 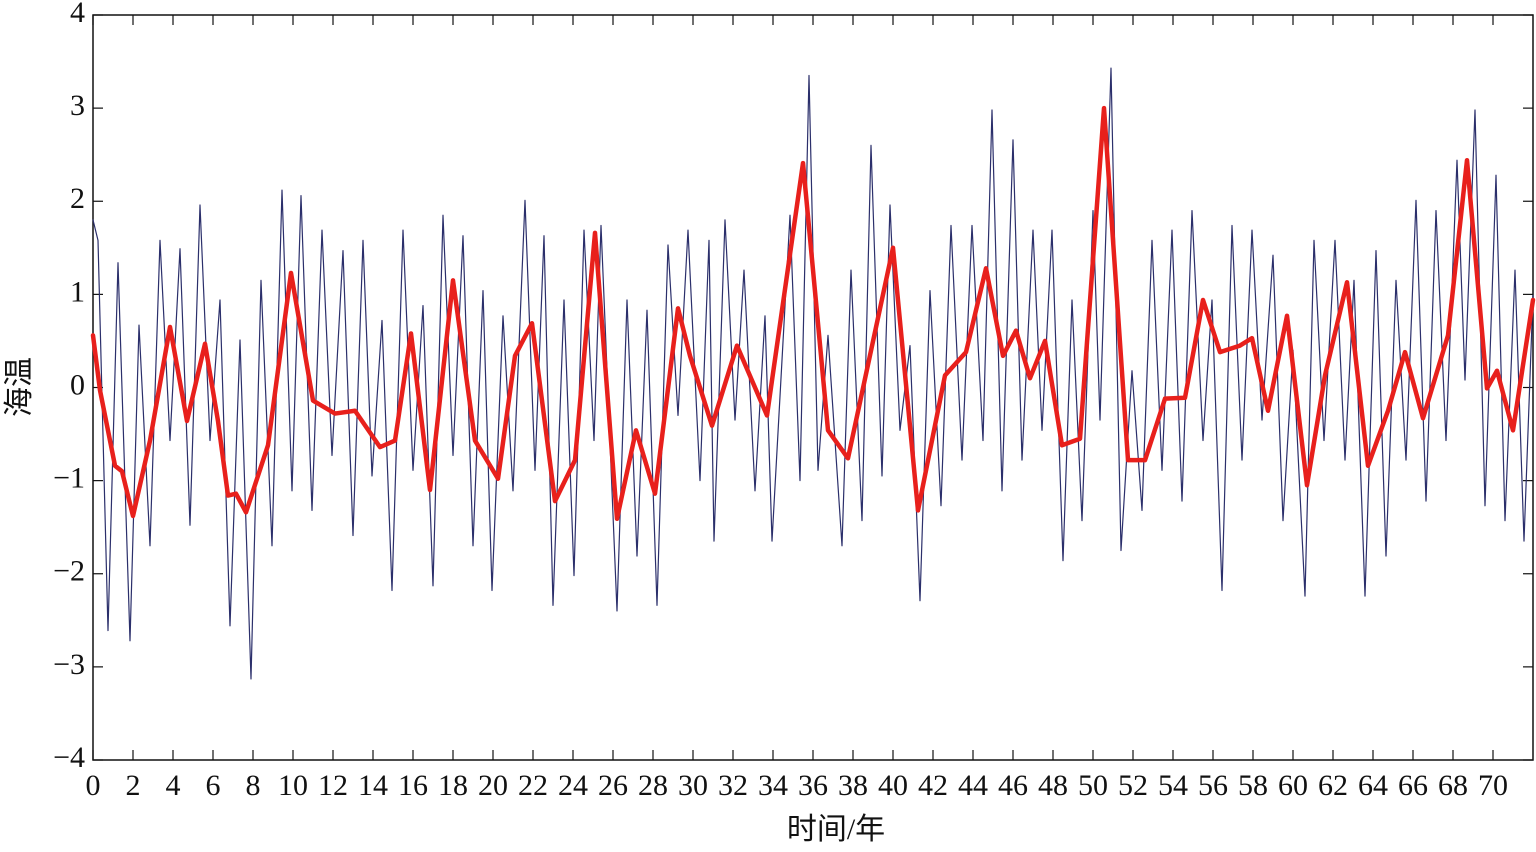 I want to click on y-tick-label: 0, so click(x=77, y=384).